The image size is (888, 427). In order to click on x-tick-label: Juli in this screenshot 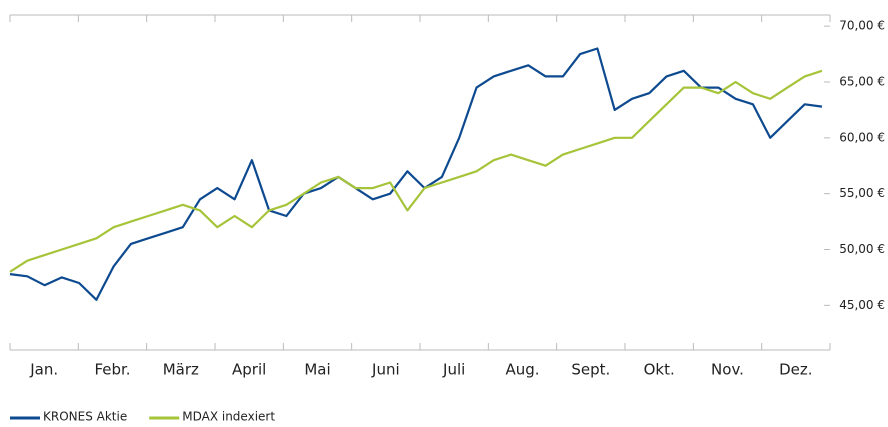, I will do `click(453, 370)`.